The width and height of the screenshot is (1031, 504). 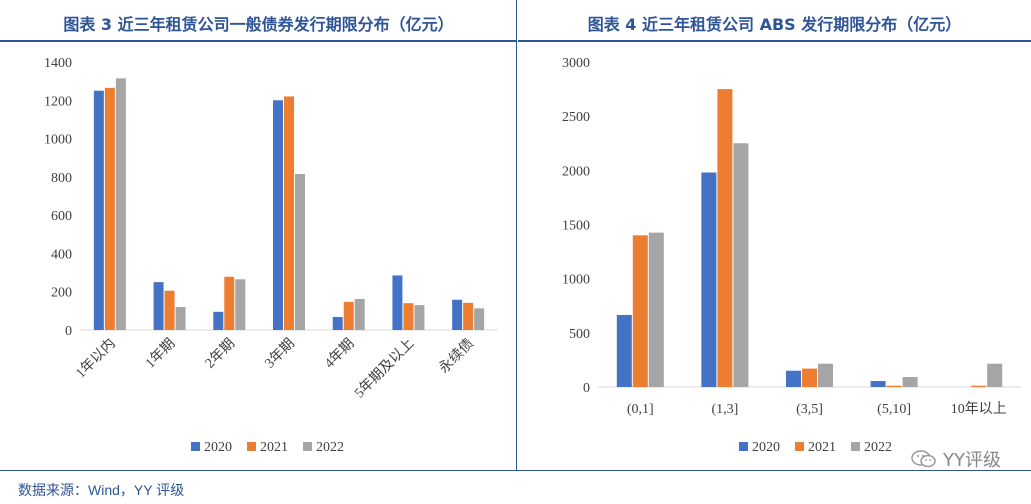 I want to click on watermark: YY评级, so click(x=956, y=459).